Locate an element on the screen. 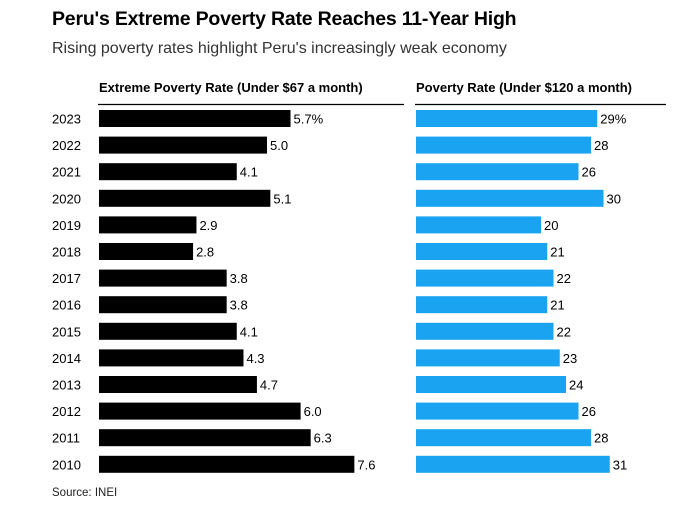 Image resolution: width=689 pixels, height=509 pixels. year-label: 2020 is located at coordinates (66, 198).